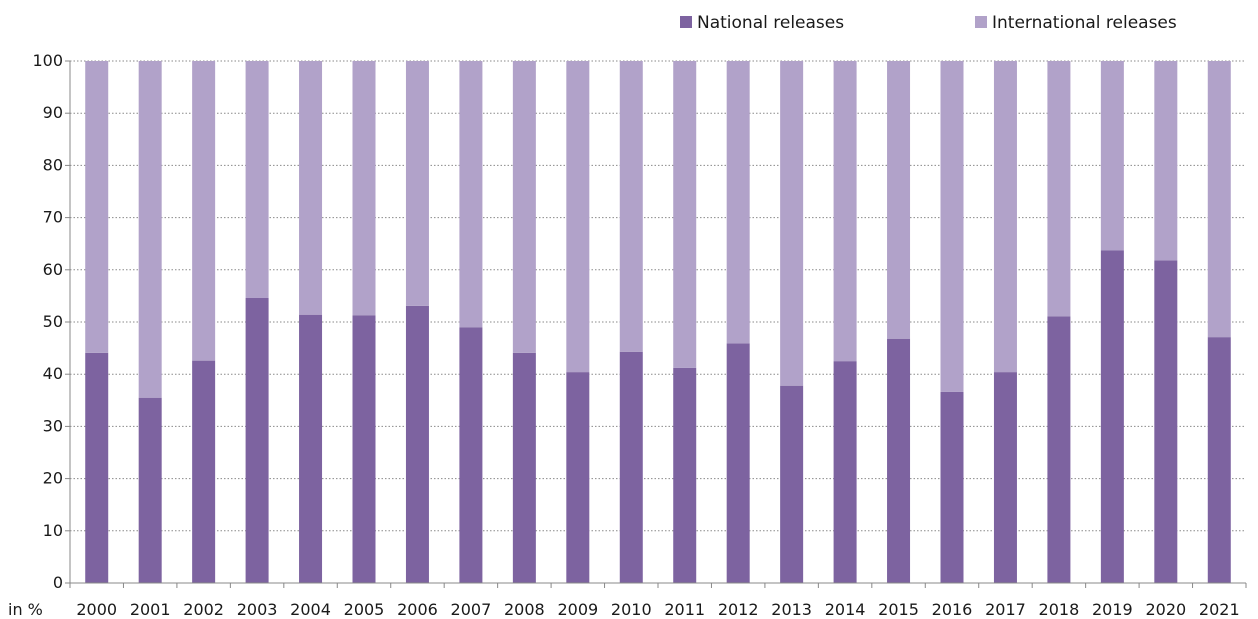 The height and width of the screenshot is (619, 1258). What do you see at coordinates (1219, 199) in the screenshot?
I see `bar-international-2021` at bounding box center [1219, 199].